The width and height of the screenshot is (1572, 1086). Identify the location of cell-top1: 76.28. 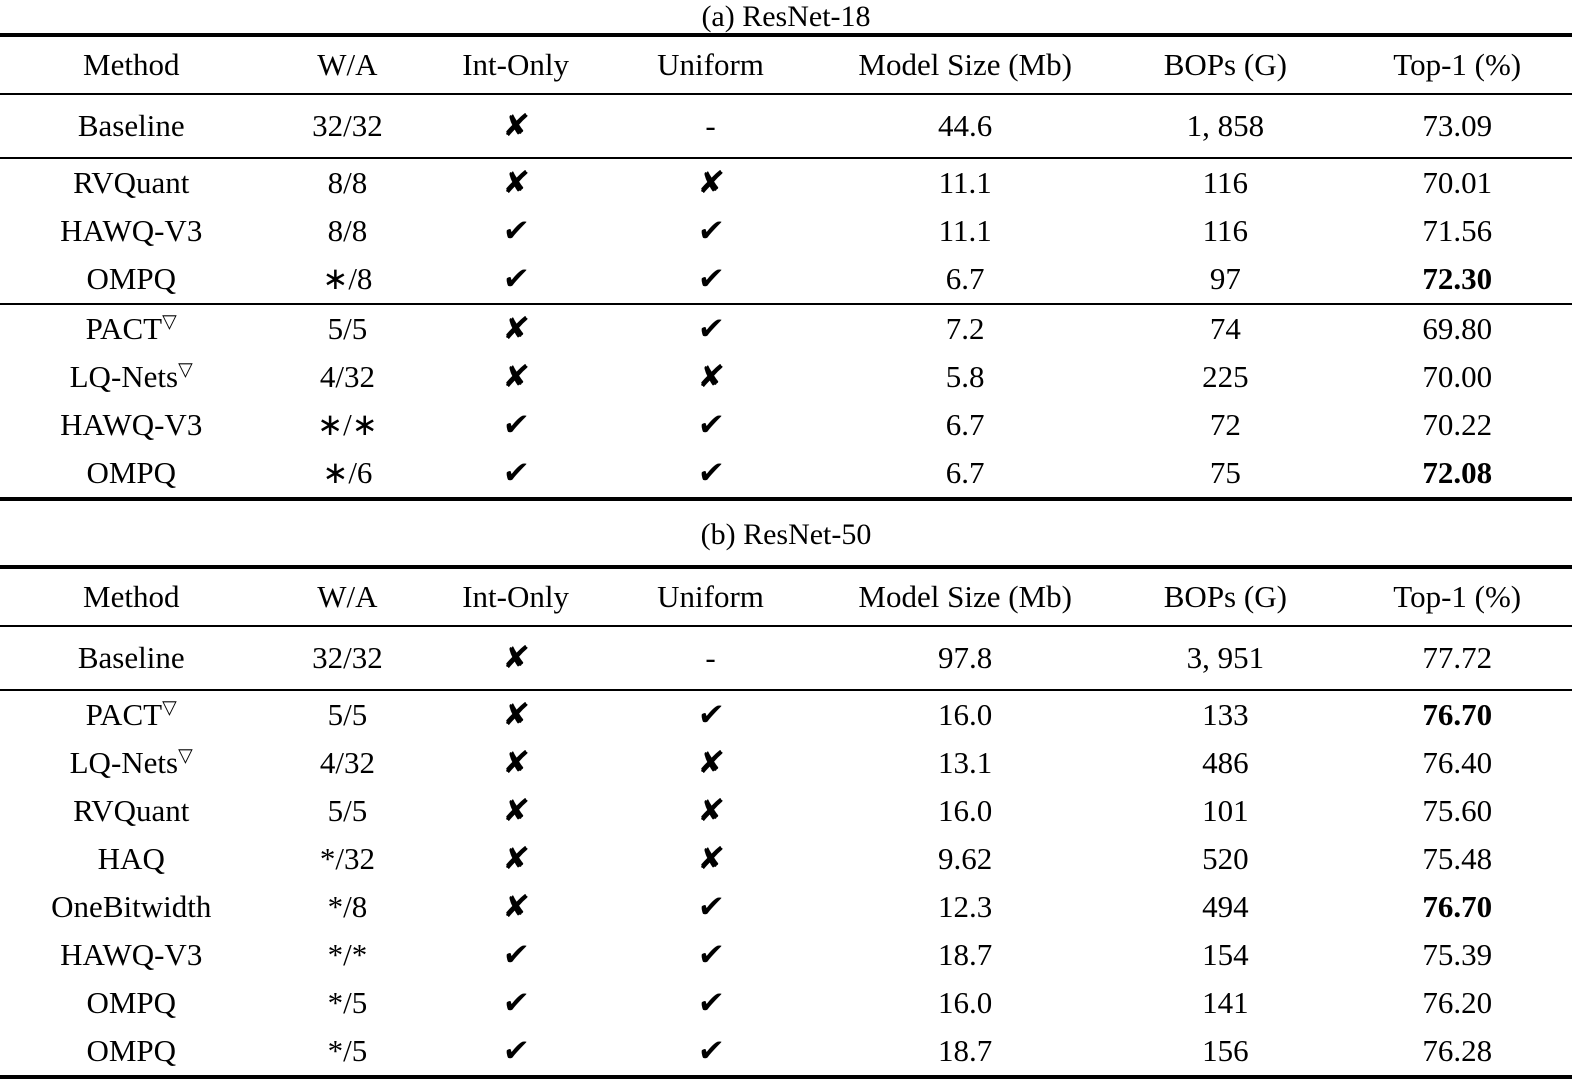
(1457, 1050).